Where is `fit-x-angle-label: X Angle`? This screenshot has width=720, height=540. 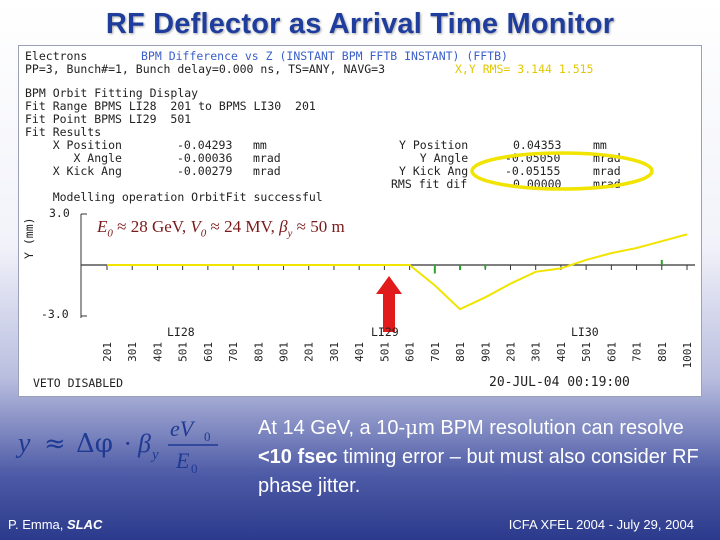 fit-x-angle-label: X Angle is located at coordinates (73, 158).